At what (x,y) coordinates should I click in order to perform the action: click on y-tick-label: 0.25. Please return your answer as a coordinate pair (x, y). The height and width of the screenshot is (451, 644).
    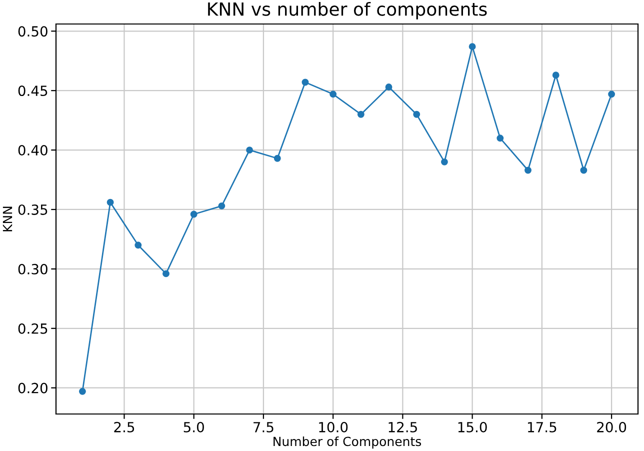
    Looking at the image, I should click on (33, 328).